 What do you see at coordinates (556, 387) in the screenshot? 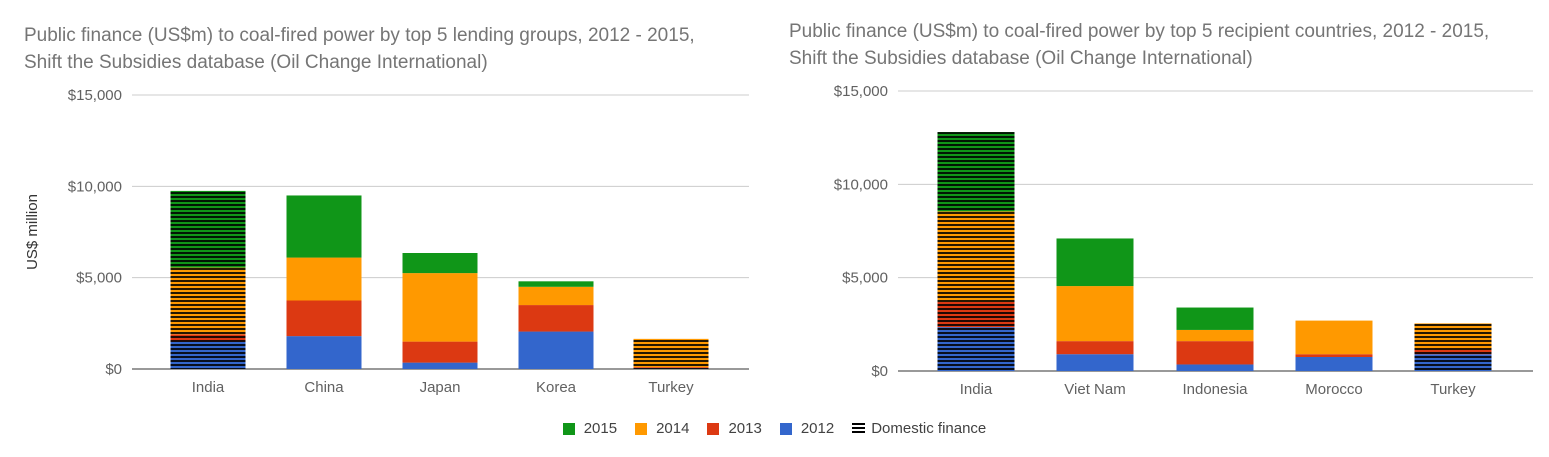
I see `left-x-tick-label: Korea` at bounding box center [556, 387].